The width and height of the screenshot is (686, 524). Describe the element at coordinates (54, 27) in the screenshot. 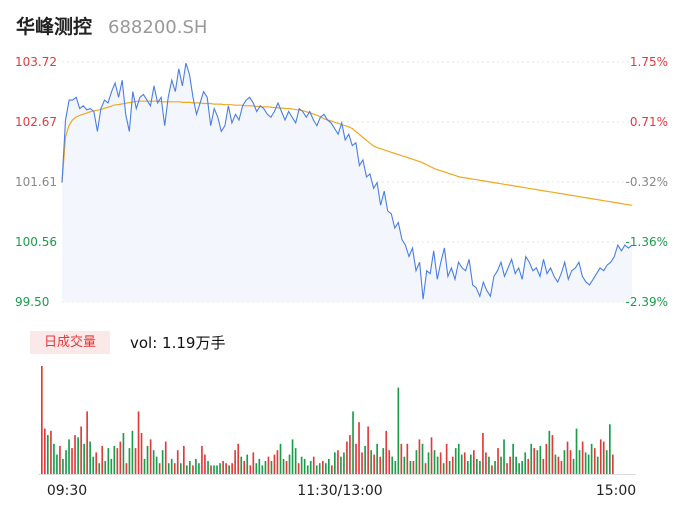

I see `stock-name: 华峰测控` at that location.